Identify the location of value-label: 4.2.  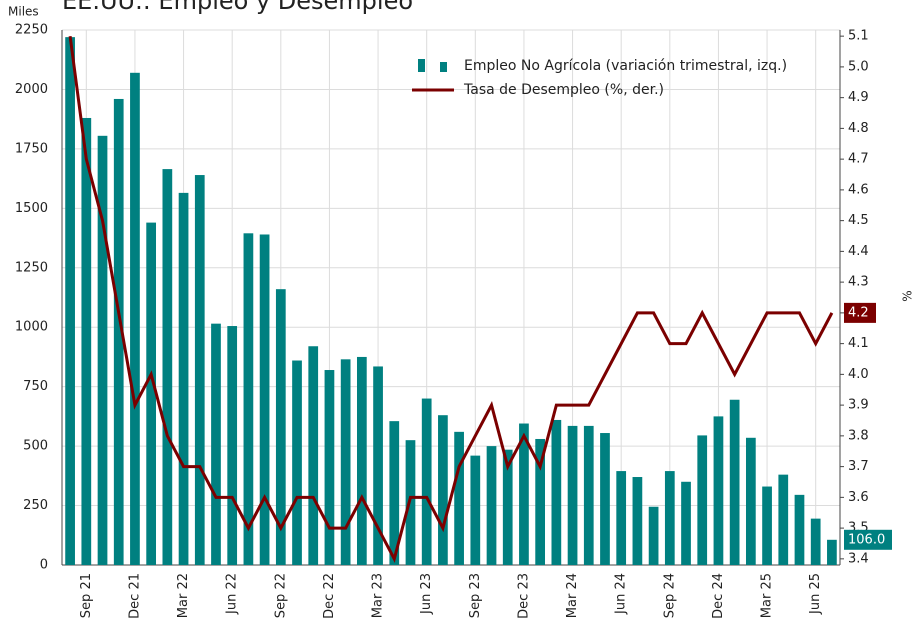
(858, 312).